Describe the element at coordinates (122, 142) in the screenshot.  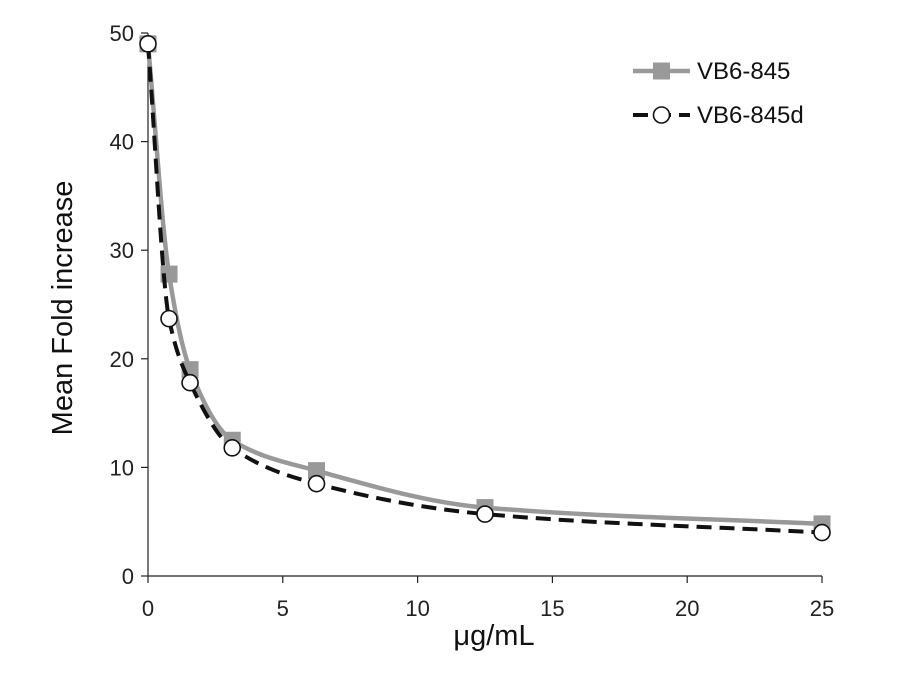
I see `y-tick-label: 40` at that location.